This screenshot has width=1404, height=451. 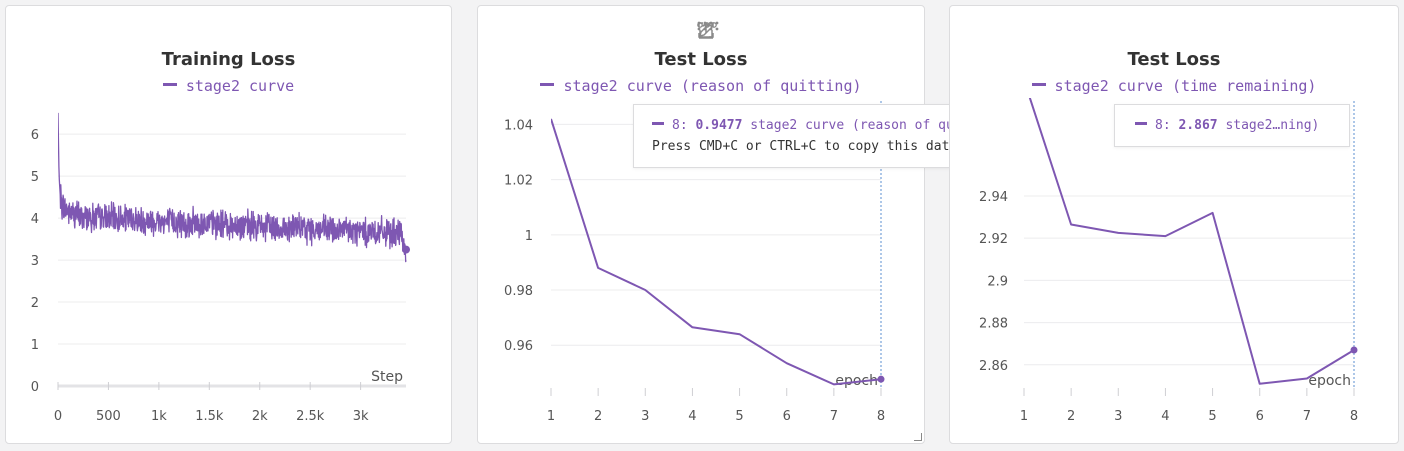 I want to click on y-tick-label: 1.02, so click(x=518, y=181).